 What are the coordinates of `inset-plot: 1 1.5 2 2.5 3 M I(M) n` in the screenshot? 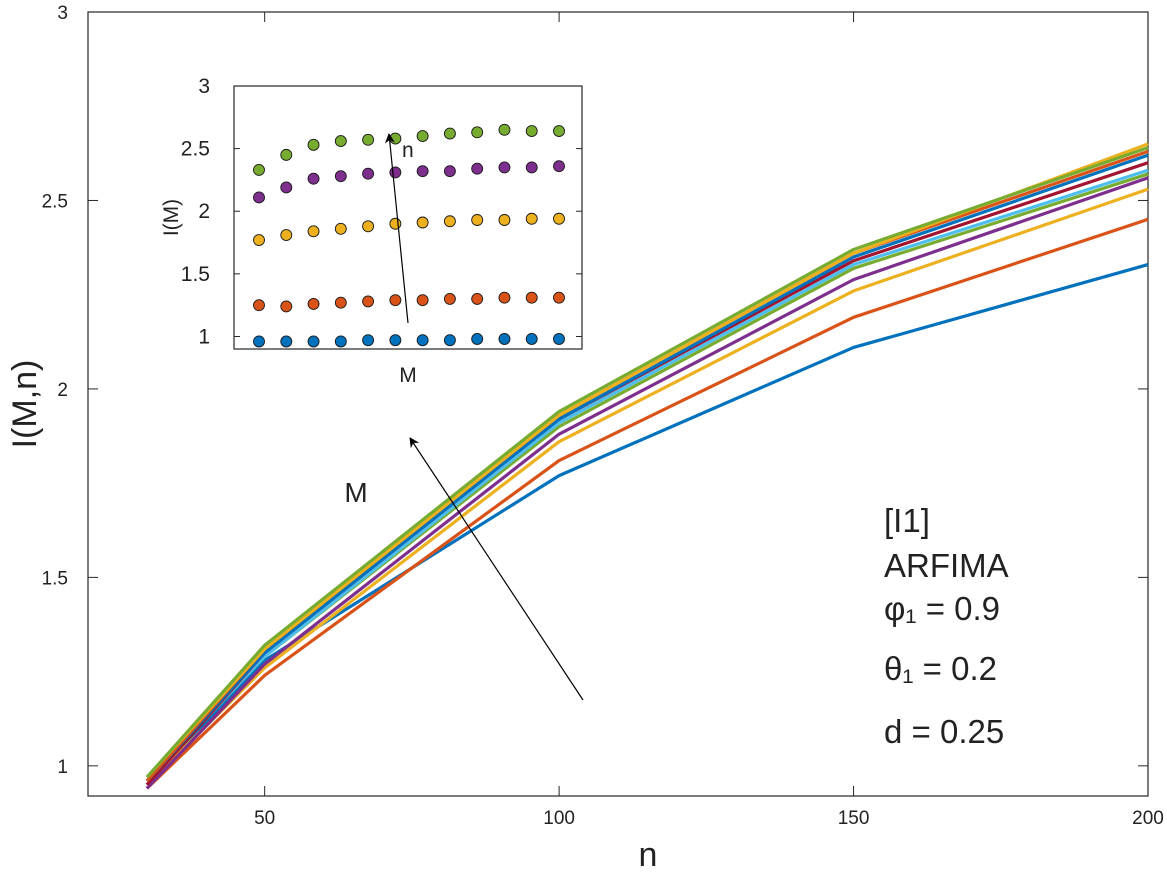 It's located at (371, 231).